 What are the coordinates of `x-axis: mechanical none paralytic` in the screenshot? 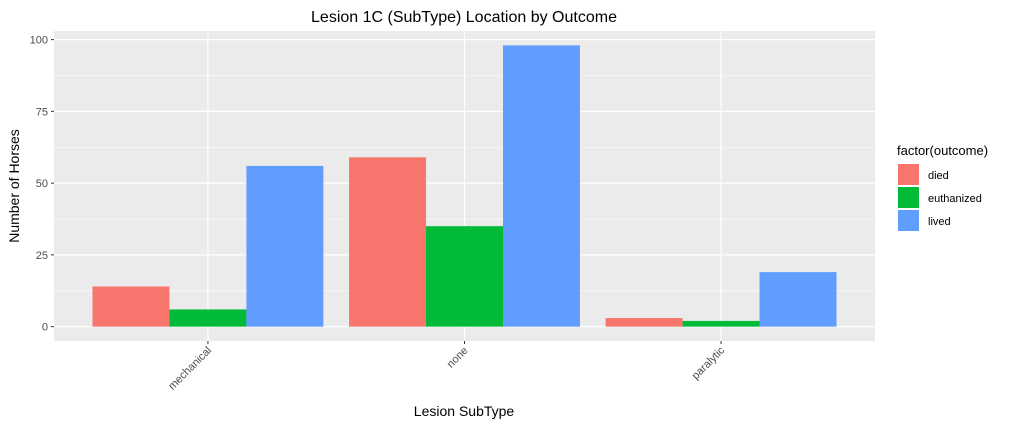 It's located at (447, 367).